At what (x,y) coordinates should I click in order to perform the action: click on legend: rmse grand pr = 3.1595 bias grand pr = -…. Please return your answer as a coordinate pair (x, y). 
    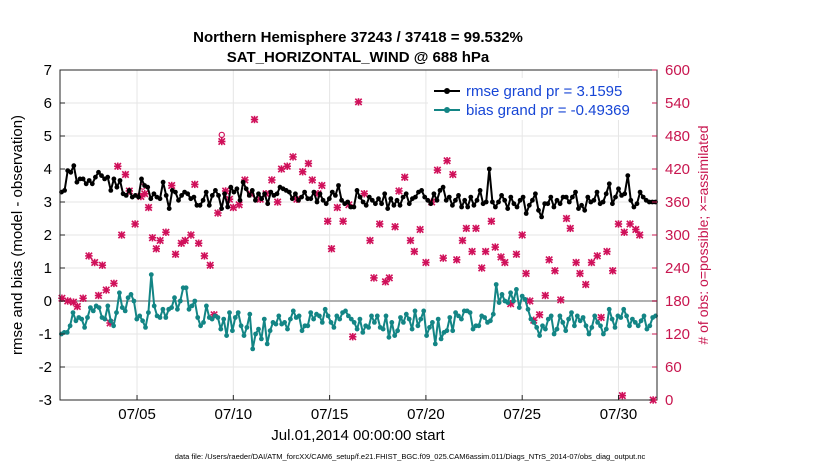
    Looking at the image, I should click on (540, 99).